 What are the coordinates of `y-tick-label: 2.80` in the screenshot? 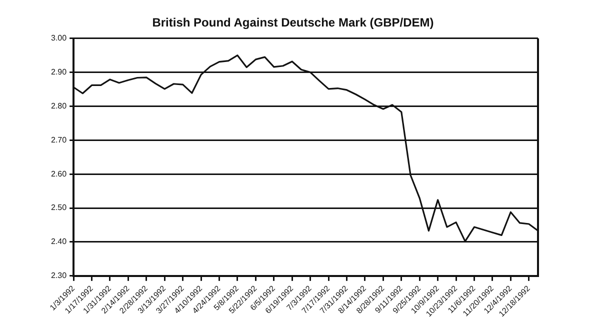 It's located at (59, 105).